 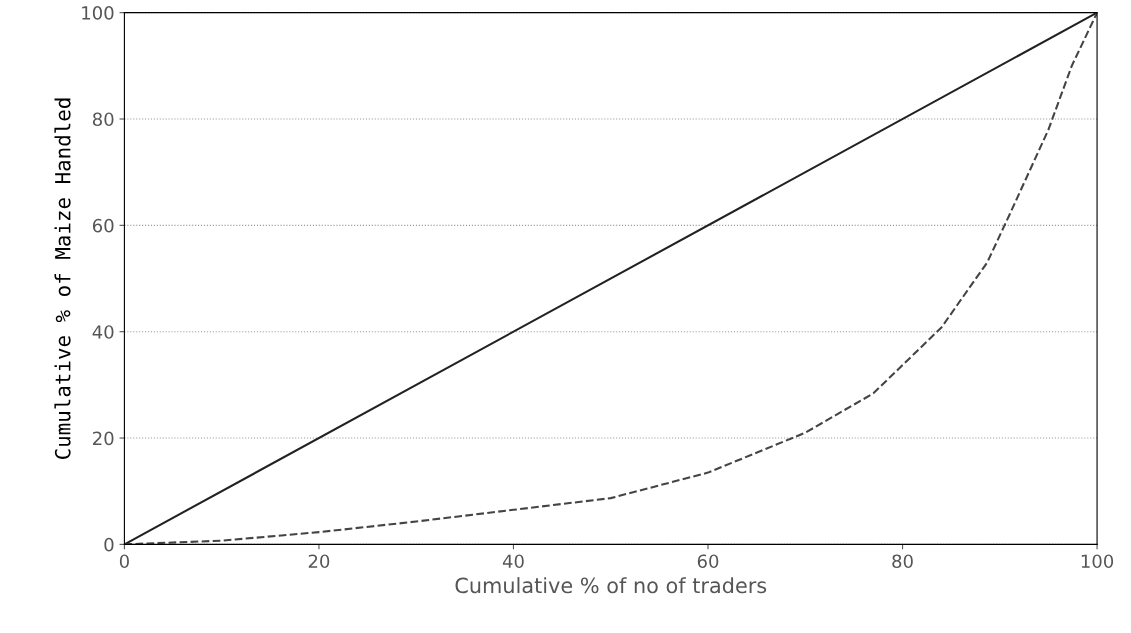 I want to click on x-tick-label: 100, so click(x=1097, y=561).